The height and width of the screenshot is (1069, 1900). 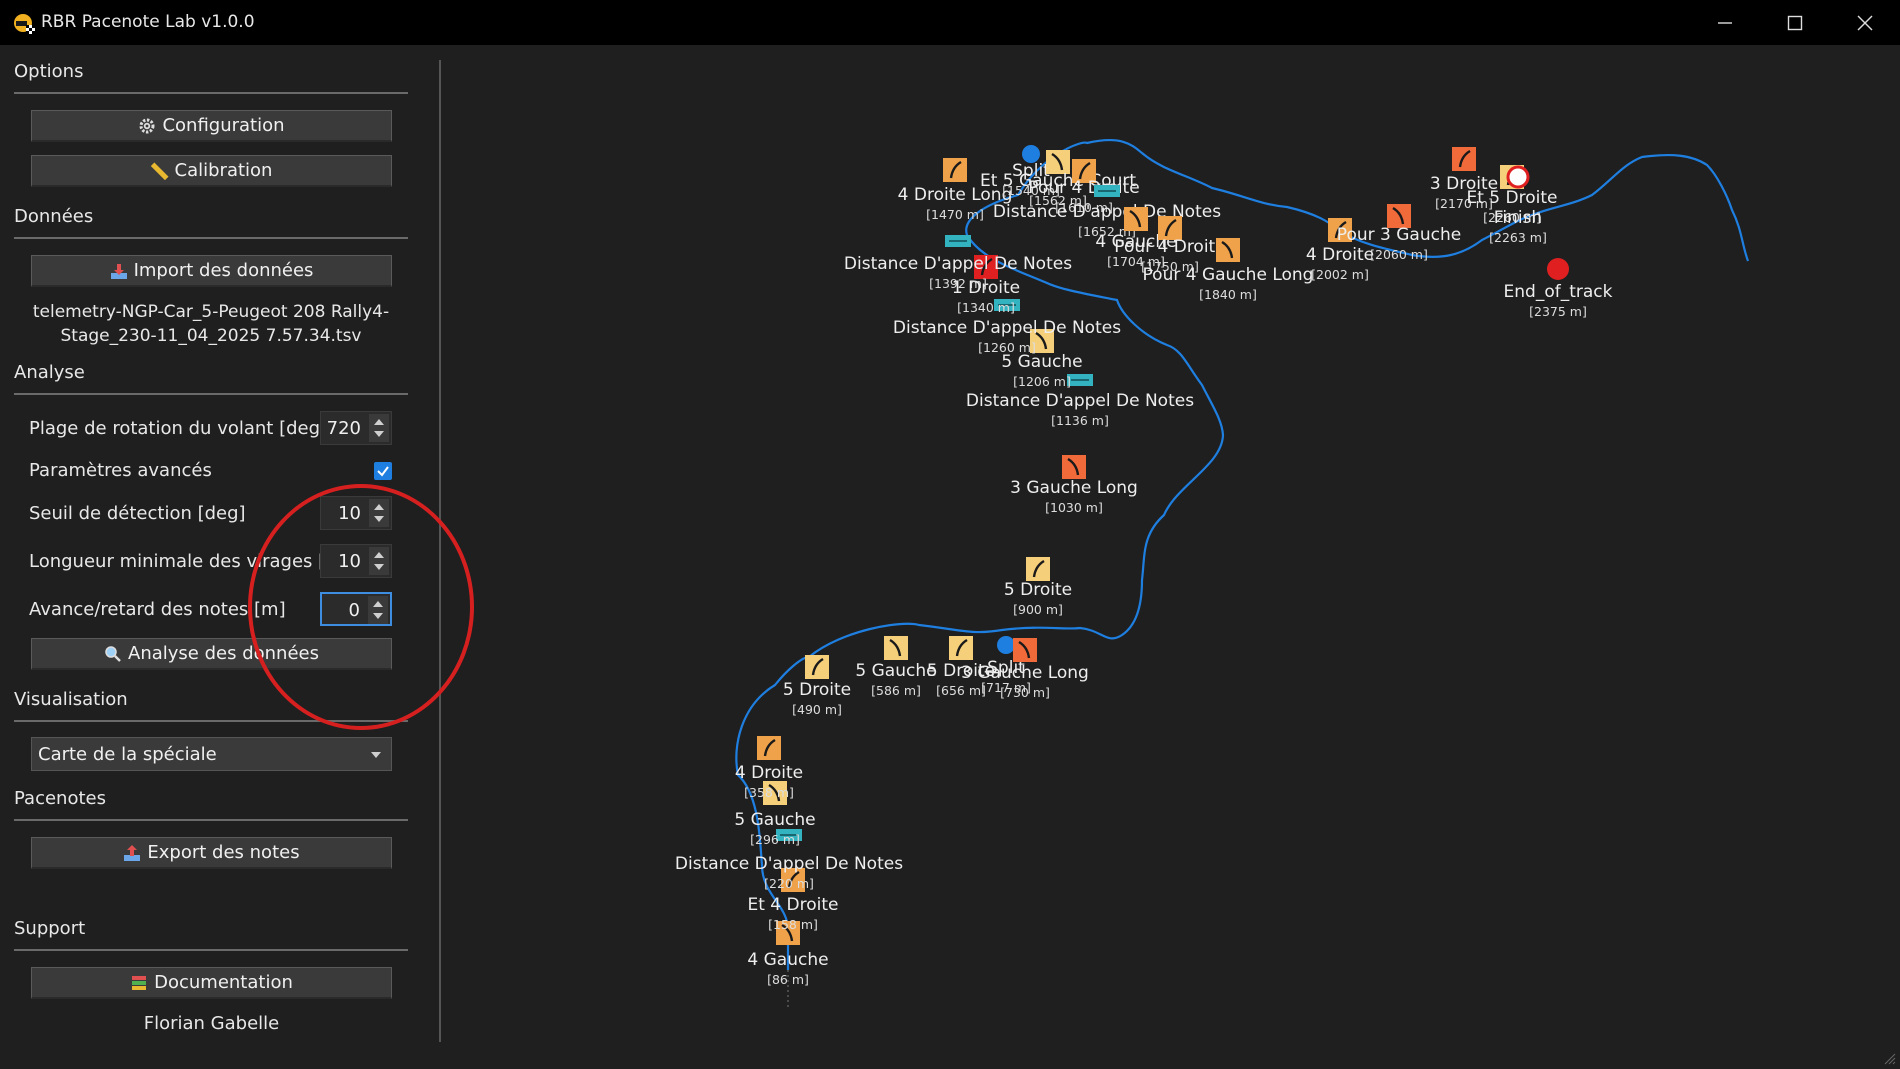 What do you see at coordinates (211, 271) in the screenshot?
I see `import-data-button: Import des données` at bounding box center [211, 271].